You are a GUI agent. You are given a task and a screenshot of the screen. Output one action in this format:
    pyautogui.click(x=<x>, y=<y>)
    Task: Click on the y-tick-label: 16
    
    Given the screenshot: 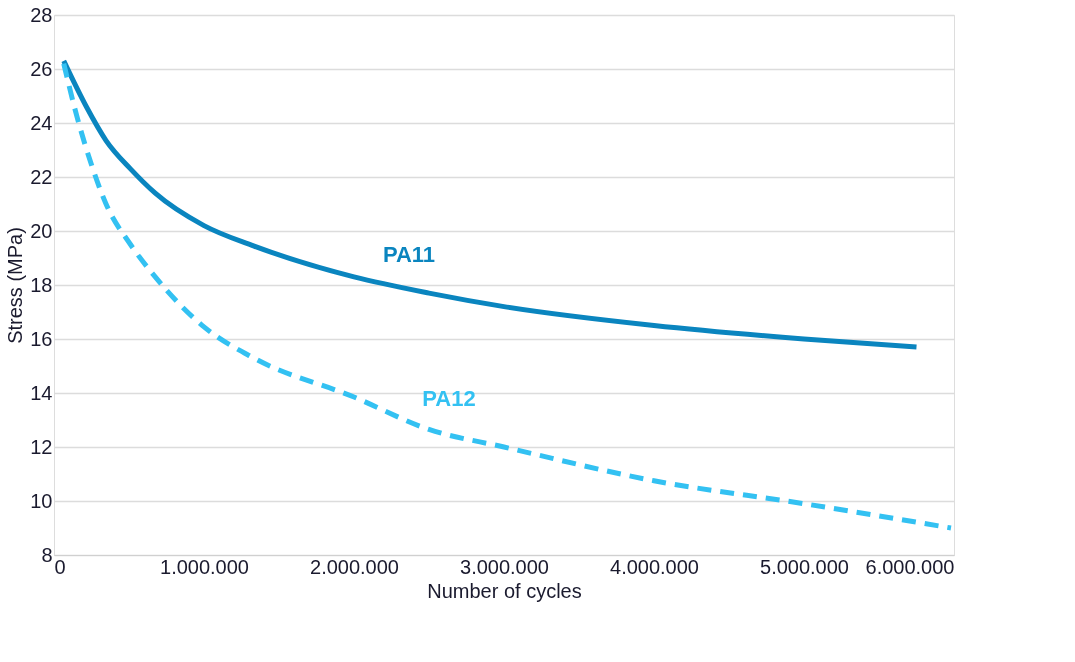 What is the action you would take?
    pyautogui.click(x=41, y=338)
    